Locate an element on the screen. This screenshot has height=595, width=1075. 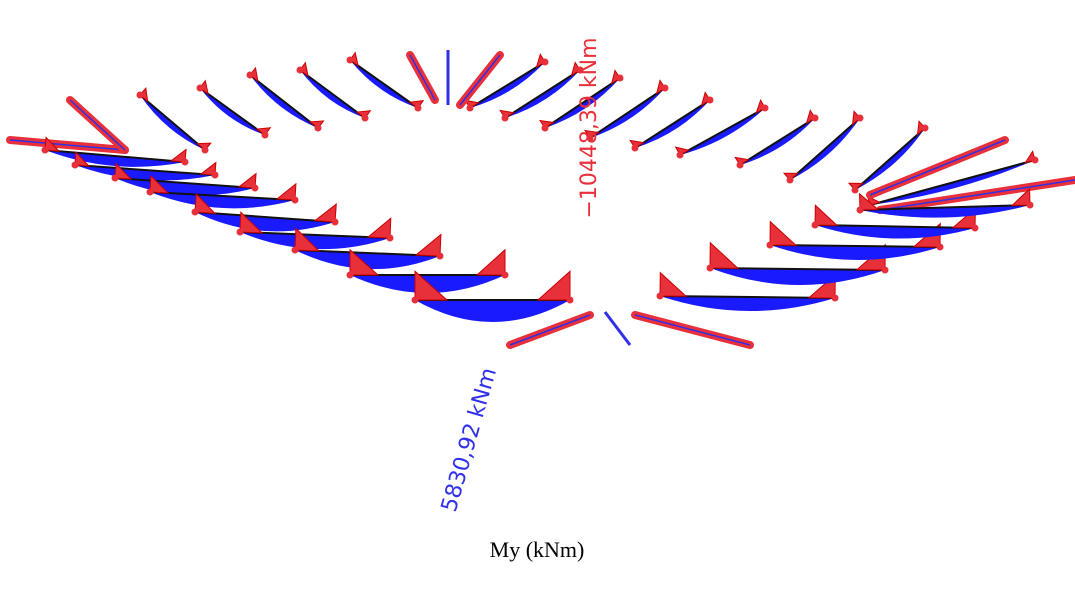
max-positive-label: 5830,92 kNm is located at coordinates (469, 440).